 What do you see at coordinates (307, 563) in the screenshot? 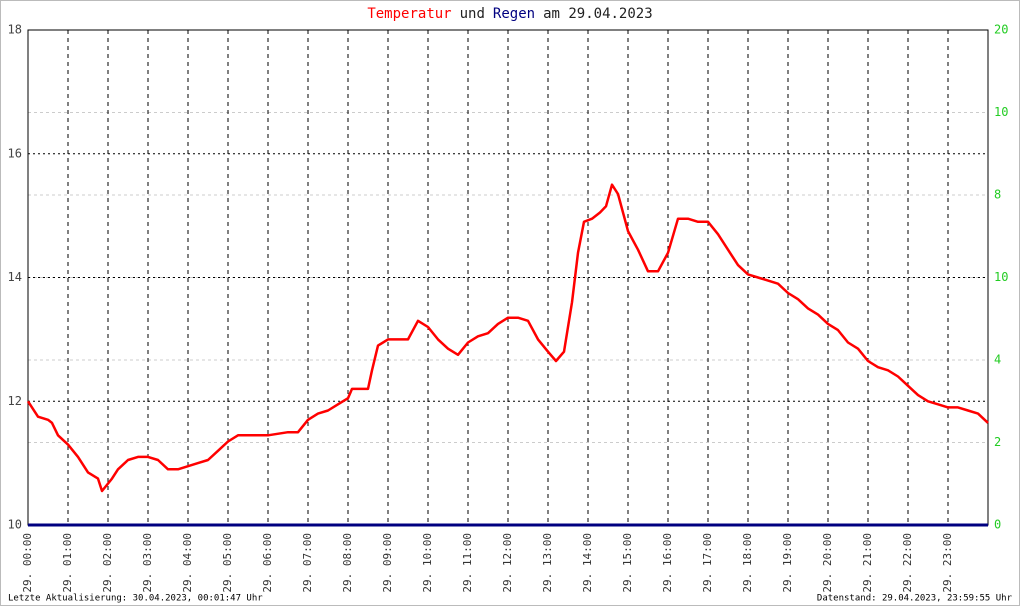
I see `x-tick-label: 29. 07:00` at bounding box center [307, 563].